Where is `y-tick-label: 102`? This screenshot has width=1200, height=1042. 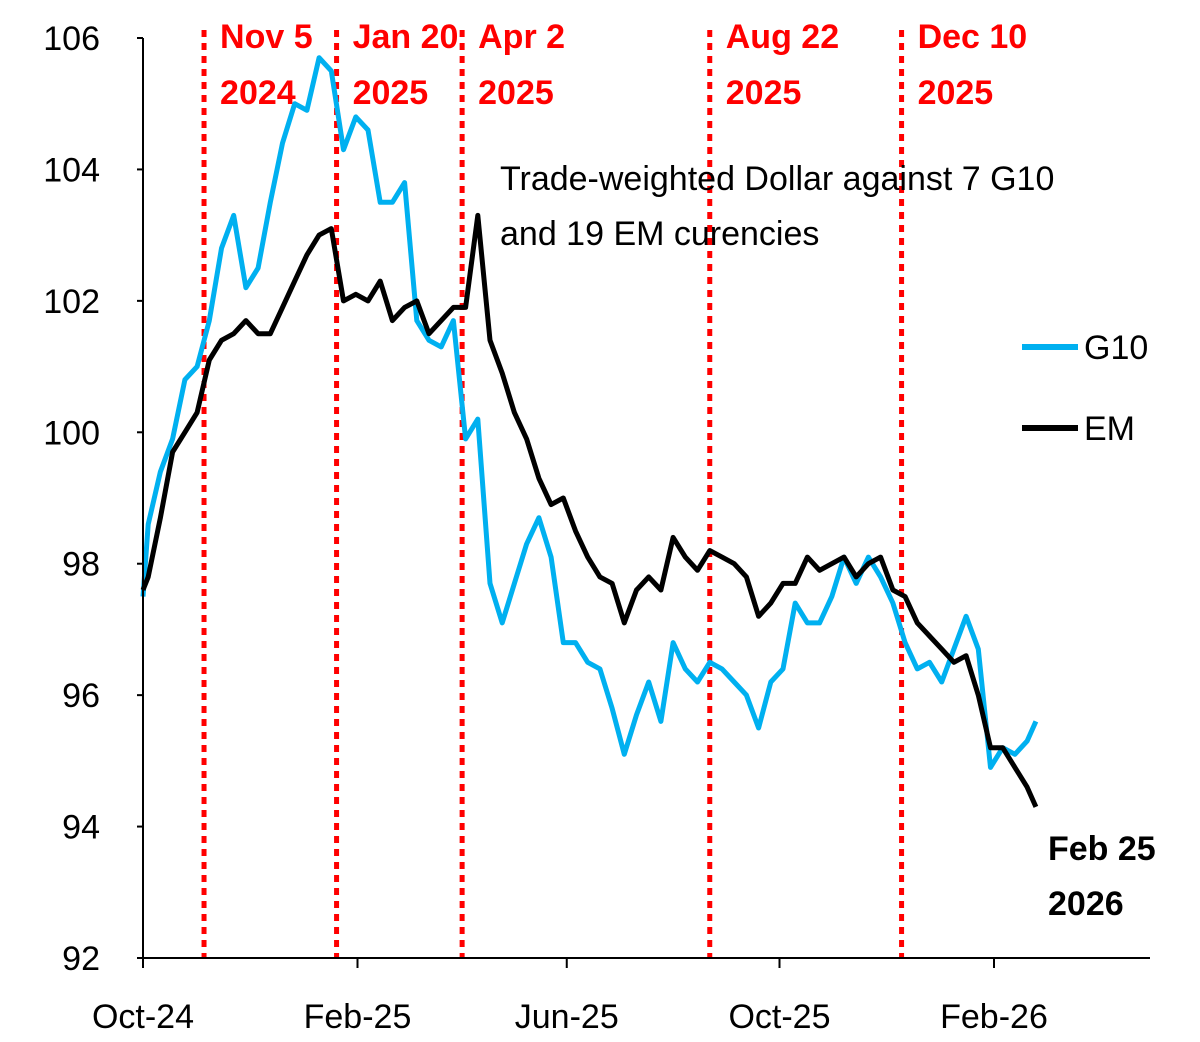
y-tick-label: 102 is located at coordinates (71, 302).